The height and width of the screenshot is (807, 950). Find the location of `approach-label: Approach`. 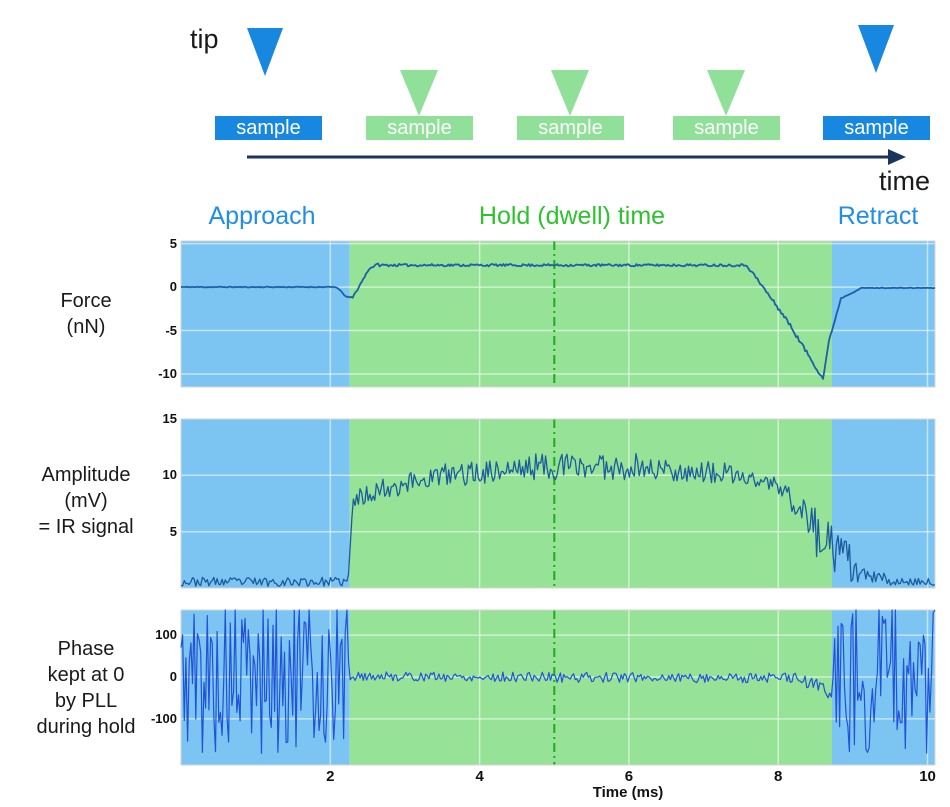

approach-label: Approach is located at coordinates (262, 216).